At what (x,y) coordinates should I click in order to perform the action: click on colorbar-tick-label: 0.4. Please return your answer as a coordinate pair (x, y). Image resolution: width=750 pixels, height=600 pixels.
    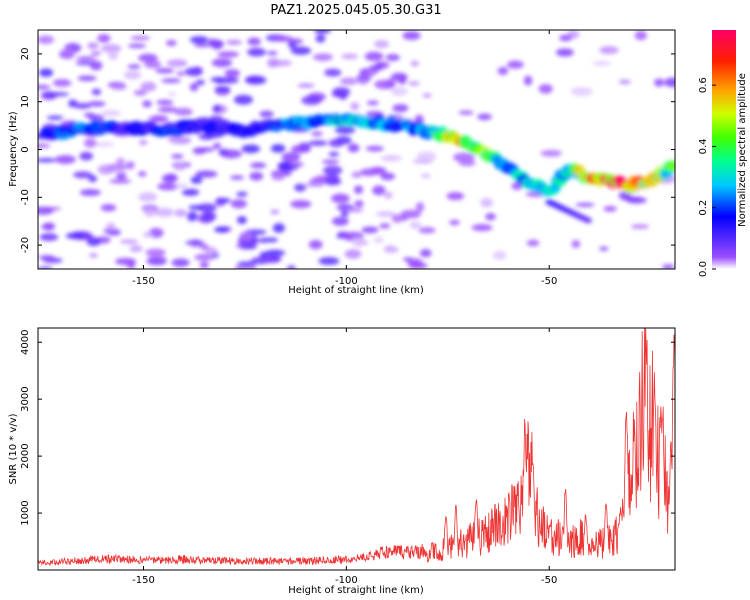
    Looking at the image, I should click on (703, 146).